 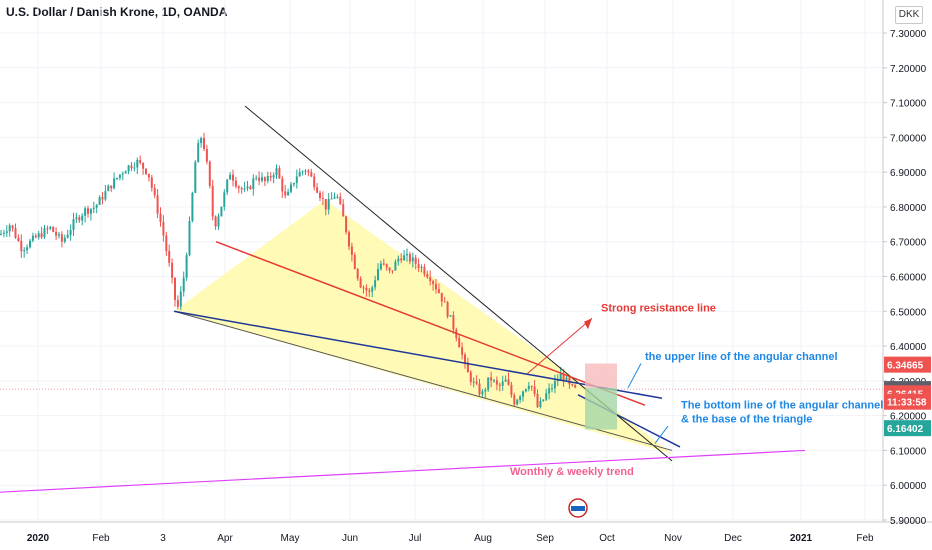 What do you see at coordinates (601, 375) in the screenshot?
I see `stop-zone` at bounding box center [601, 375].